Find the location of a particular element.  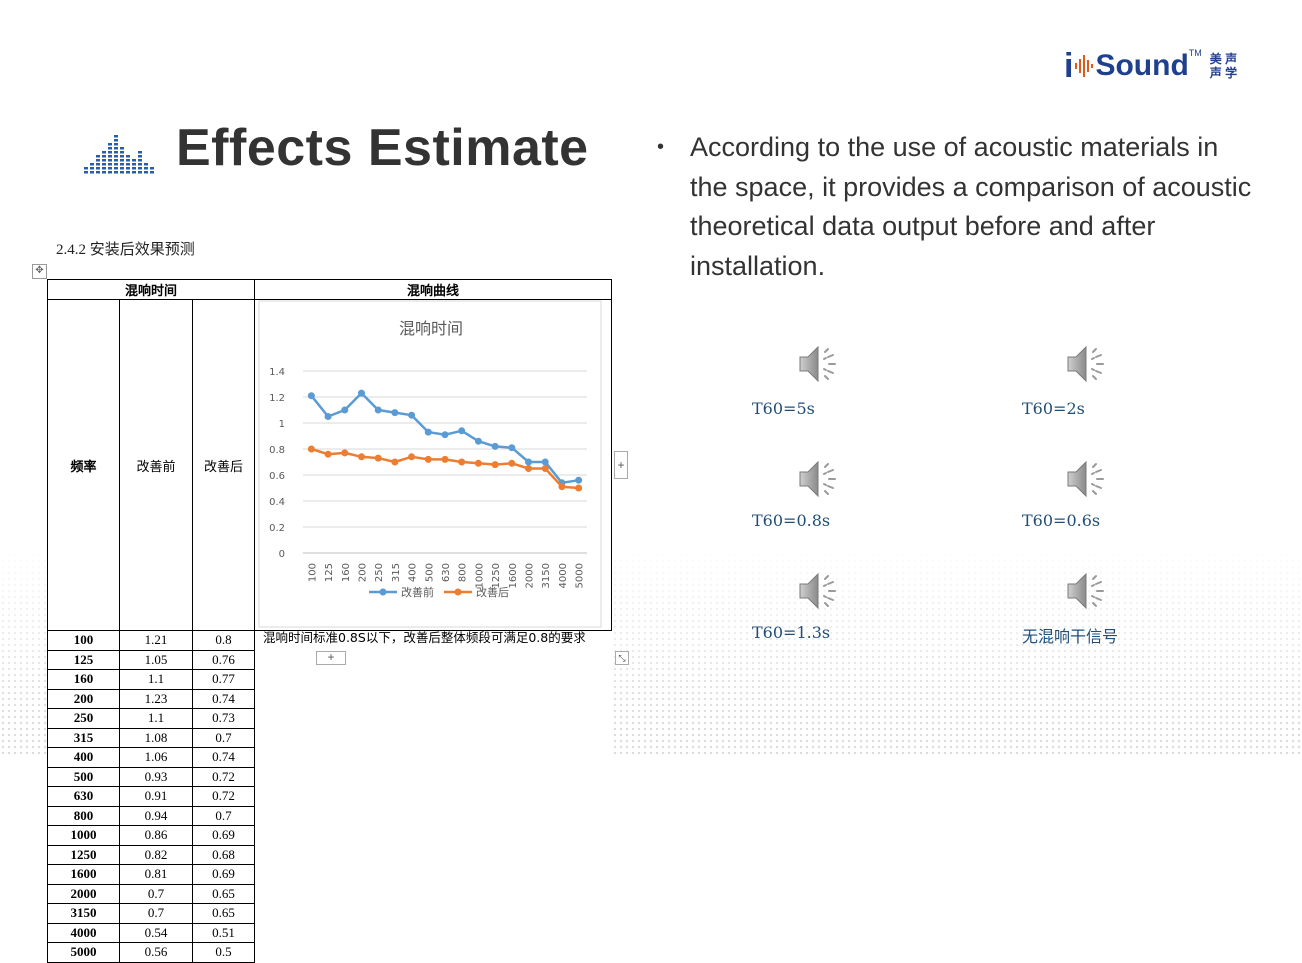

table-row: 630 0.91 0.72 is located at coordinates (329, 796).